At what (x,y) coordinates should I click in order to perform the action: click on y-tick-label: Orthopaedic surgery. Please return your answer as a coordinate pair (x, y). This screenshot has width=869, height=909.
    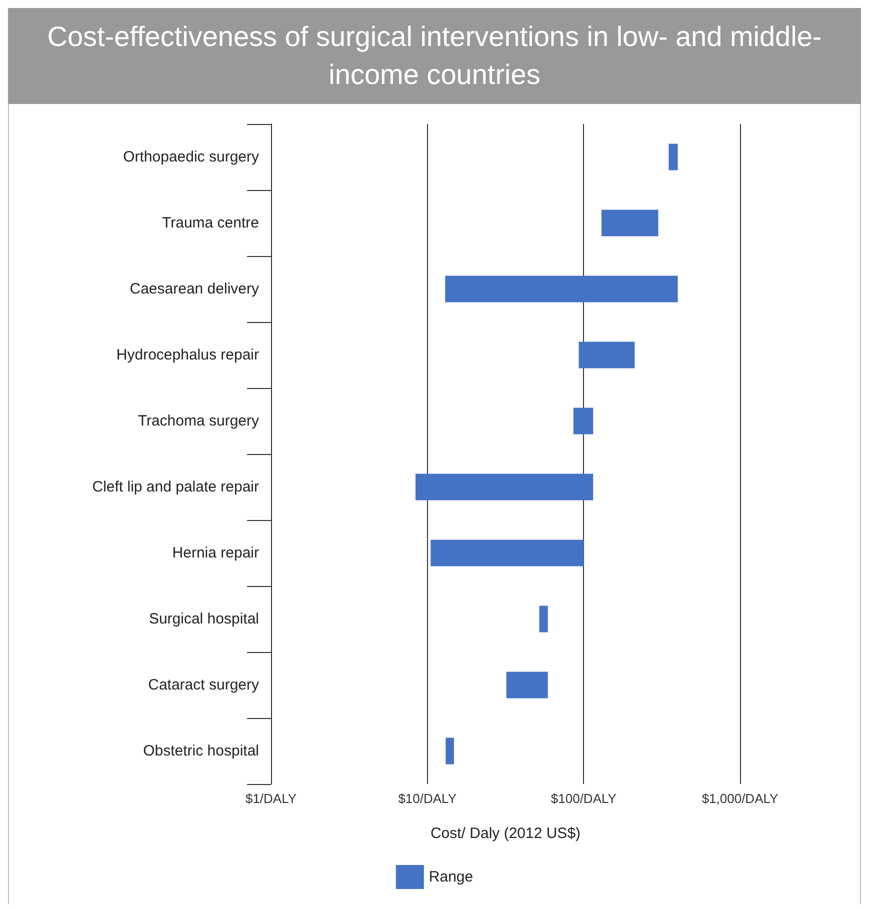
    Looking at the image, I should click on (191, 157).